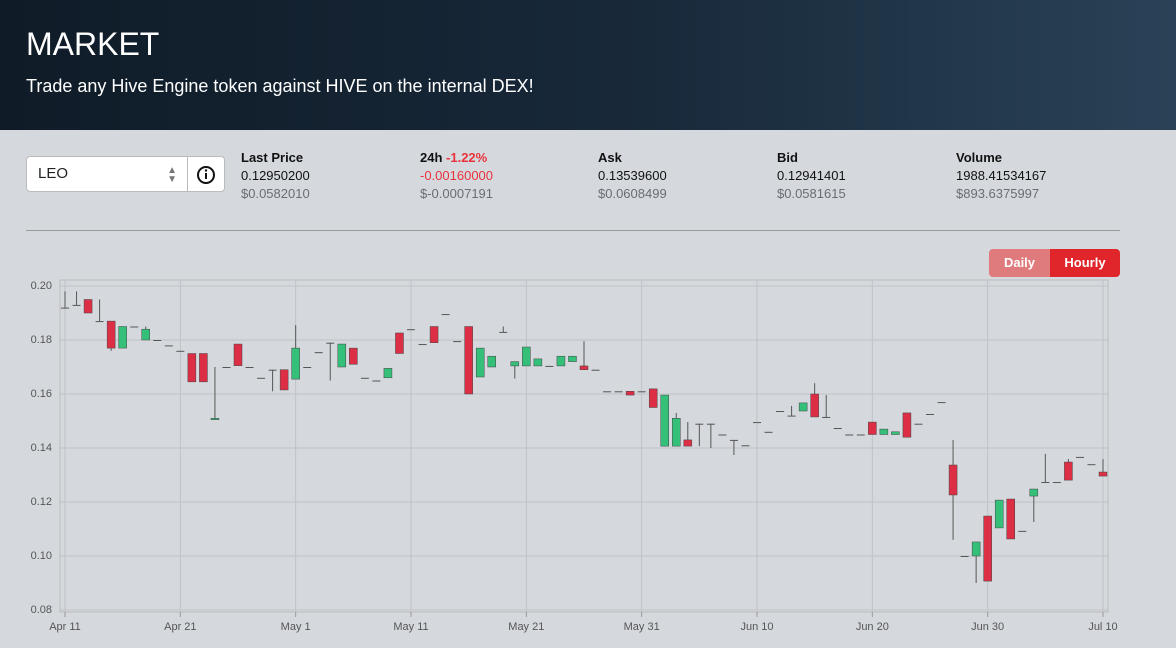  Describe the element at coordinates (457, 193) in the screenshot. I see `stat-usd: $-0.0007191` at that location.